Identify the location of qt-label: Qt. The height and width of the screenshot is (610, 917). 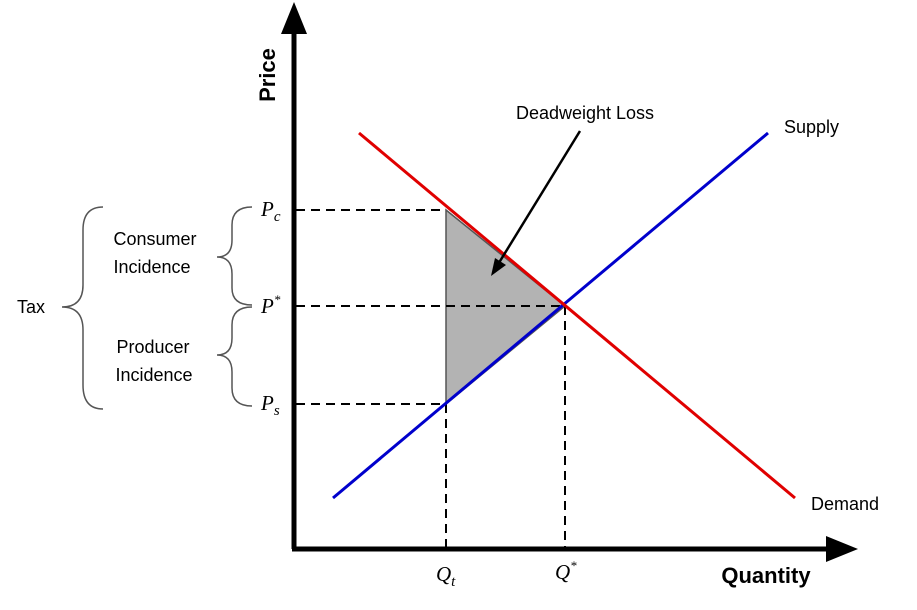
(446, 576).